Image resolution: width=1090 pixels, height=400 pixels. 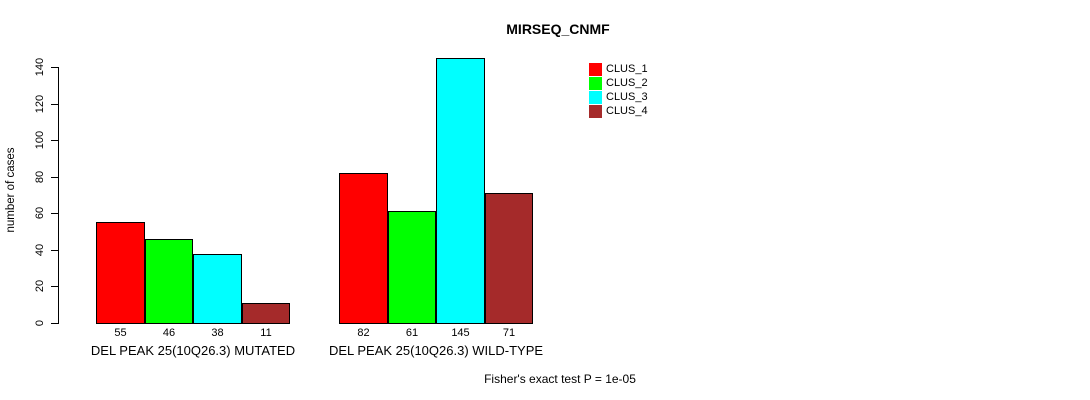 What do you see at coordinates (40, 250) in the screenshot?
I see `y-tick-label: 40` at bounding box center [40, 250].